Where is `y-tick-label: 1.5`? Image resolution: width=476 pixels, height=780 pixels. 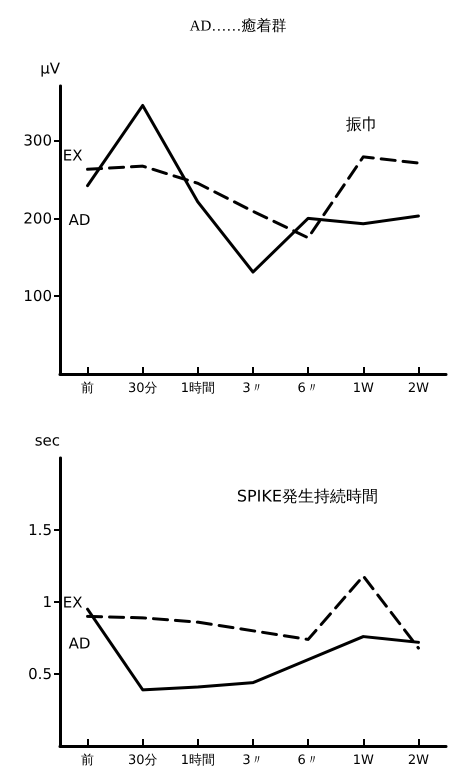
y-tick-label: 1.5 is located at coordinates (40, 530).